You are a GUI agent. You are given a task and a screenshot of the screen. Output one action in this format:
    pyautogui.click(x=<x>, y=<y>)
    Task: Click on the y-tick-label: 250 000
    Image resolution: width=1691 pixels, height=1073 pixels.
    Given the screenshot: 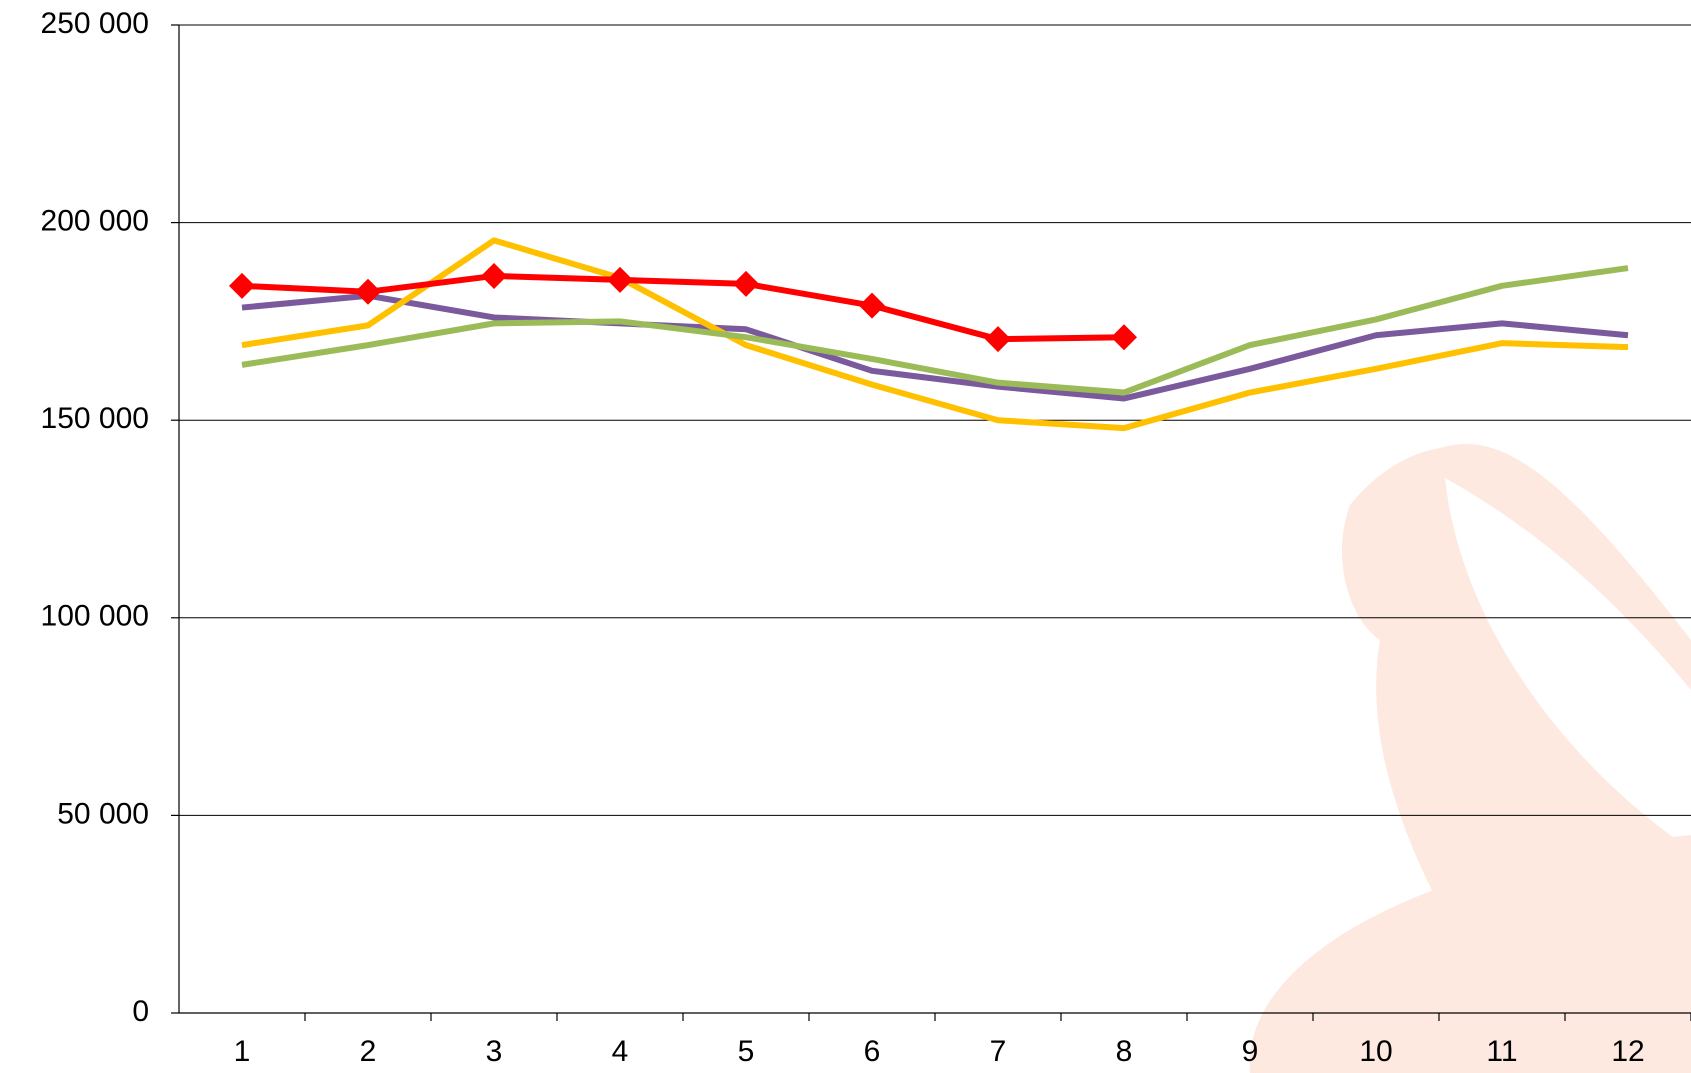 What is the action you would take?
    pyautogui.click(x=95, y=23)
    